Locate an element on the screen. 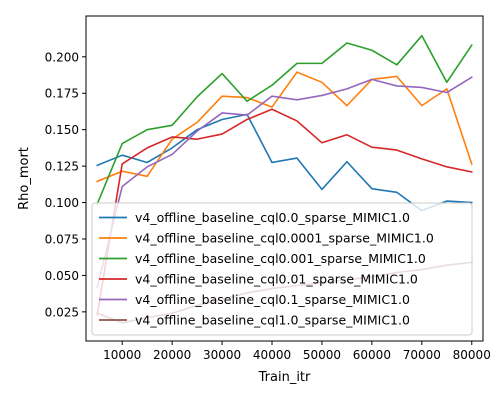  x-axis-label: Train_itr is located at coordinates (284, 377).